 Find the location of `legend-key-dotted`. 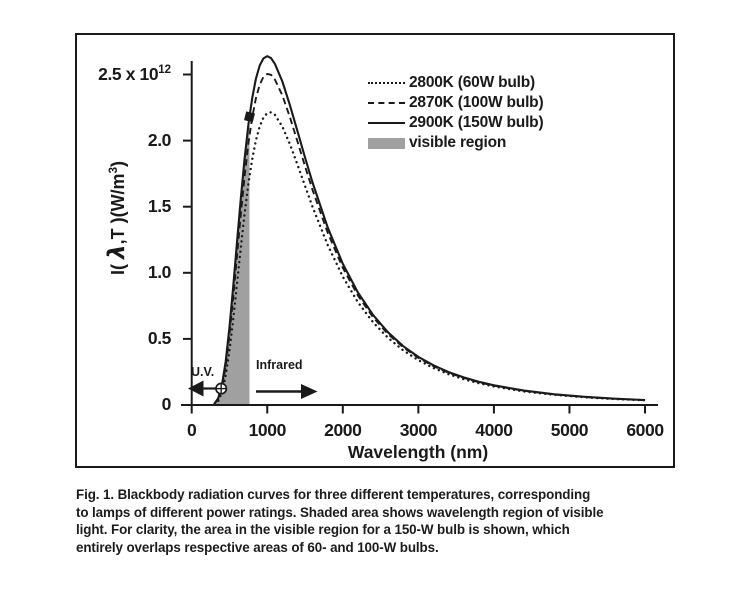

legend-key-dotted is located at coordinates (386, 82).